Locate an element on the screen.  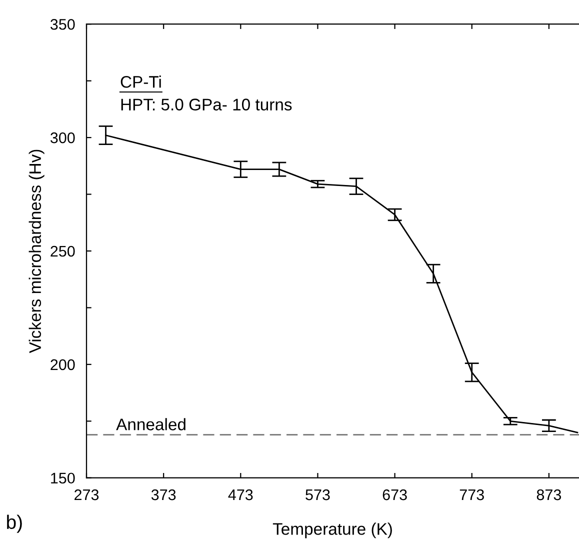
y-tick-label: 200 is located at coordinates (62, 364).